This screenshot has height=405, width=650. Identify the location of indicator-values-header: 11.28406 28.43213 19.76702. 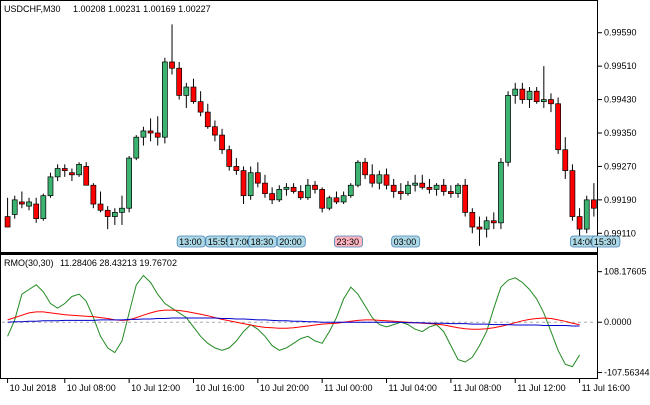
(118, 263).